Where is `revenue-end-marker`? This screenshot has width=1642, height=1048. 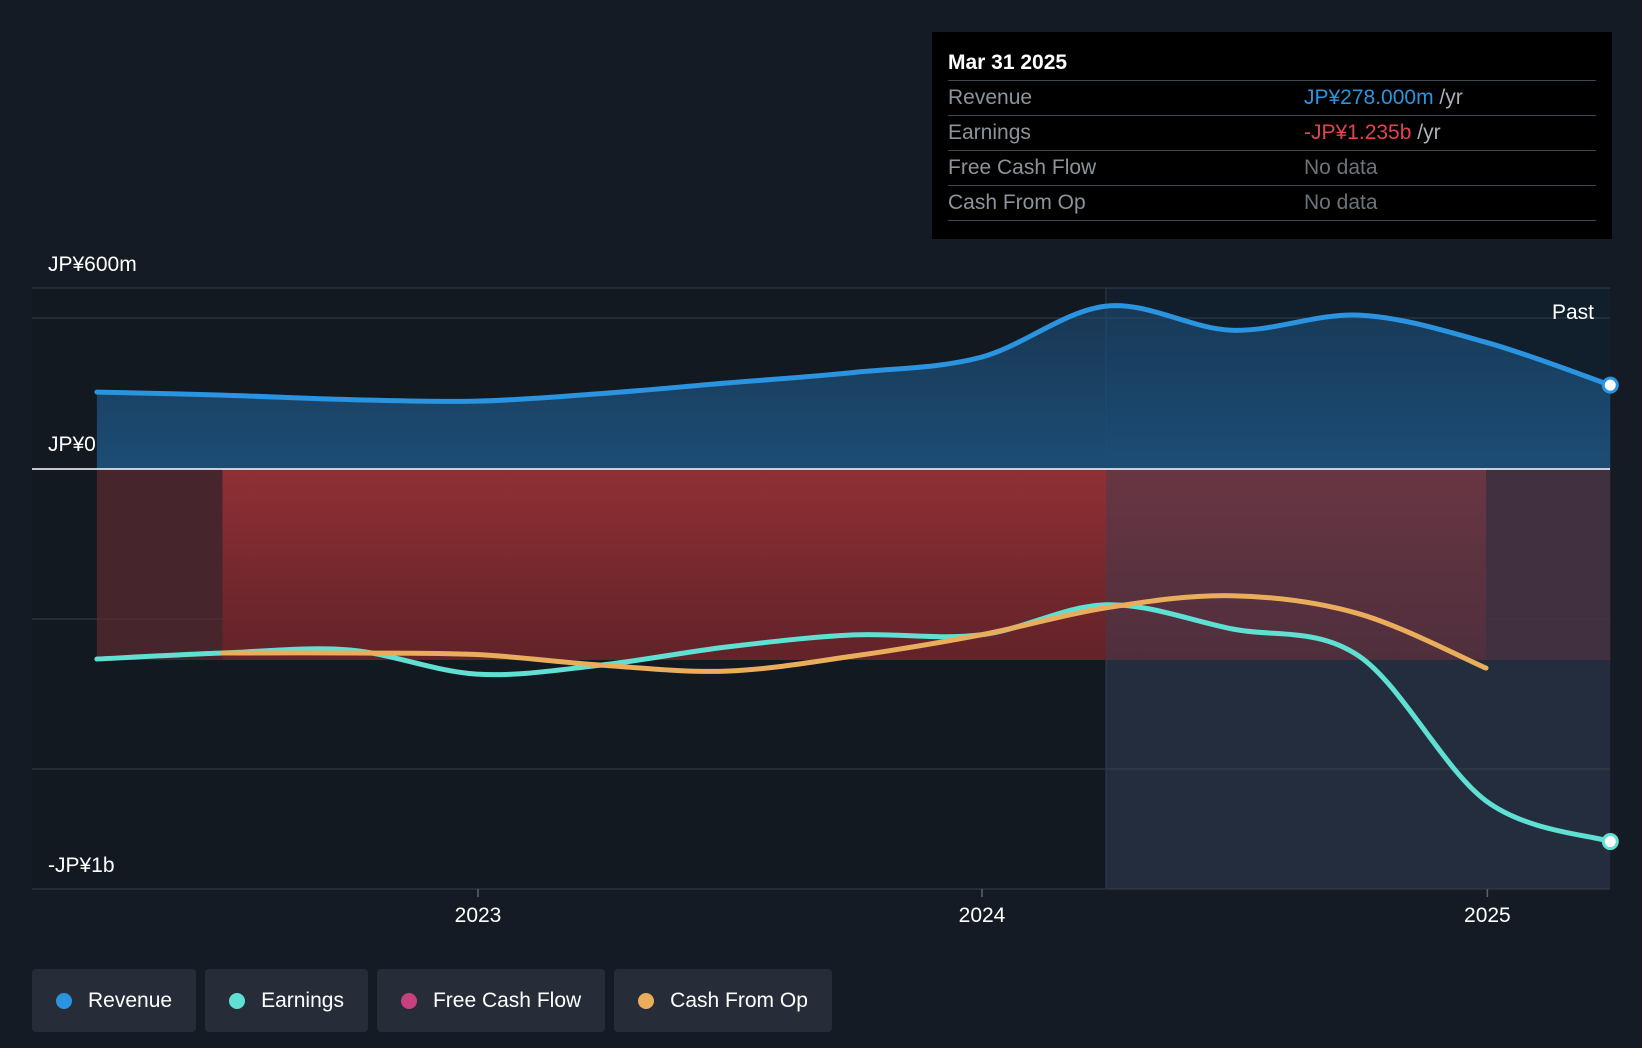
revenue-end-marker is located at coordinates (1610, 385).